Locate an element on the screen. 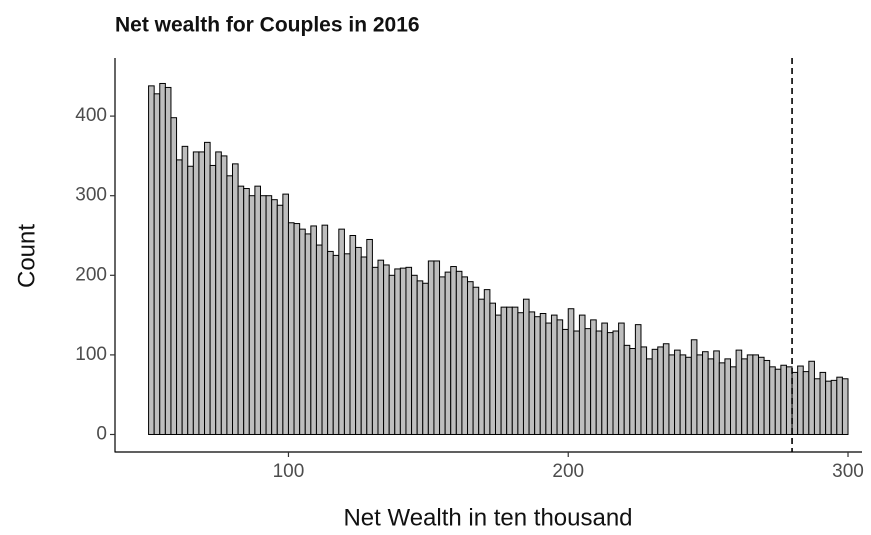  x-tick-label: 300 is located at coordinates (848, 471).